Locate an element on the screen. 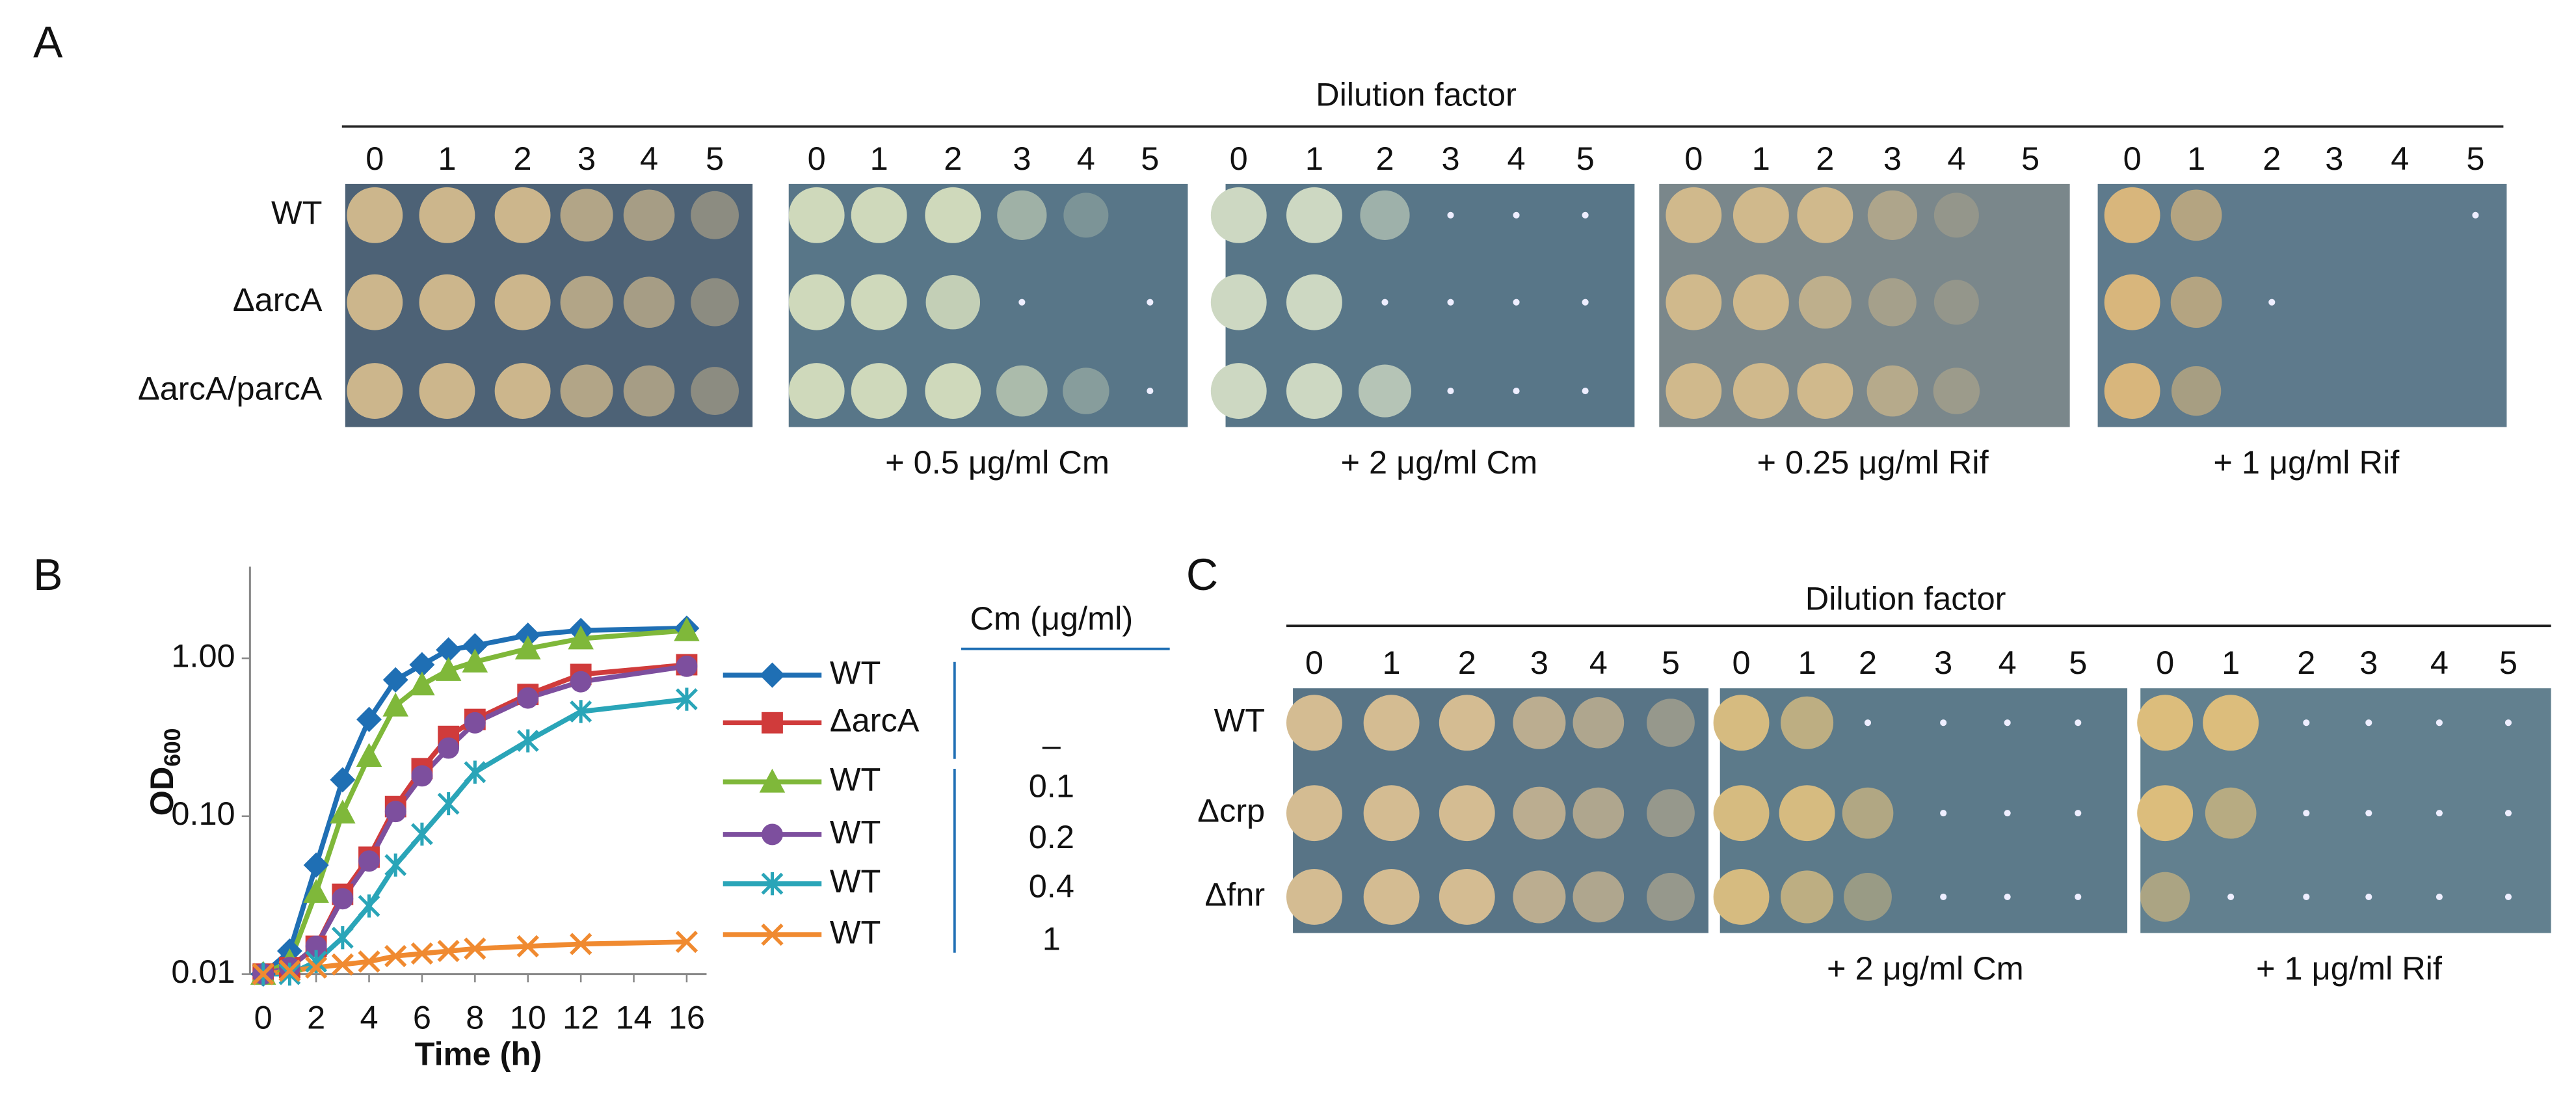 This screenshot has width=2576, height=1094. x-tick-label: 14 is located at coordinates (633, 1018).